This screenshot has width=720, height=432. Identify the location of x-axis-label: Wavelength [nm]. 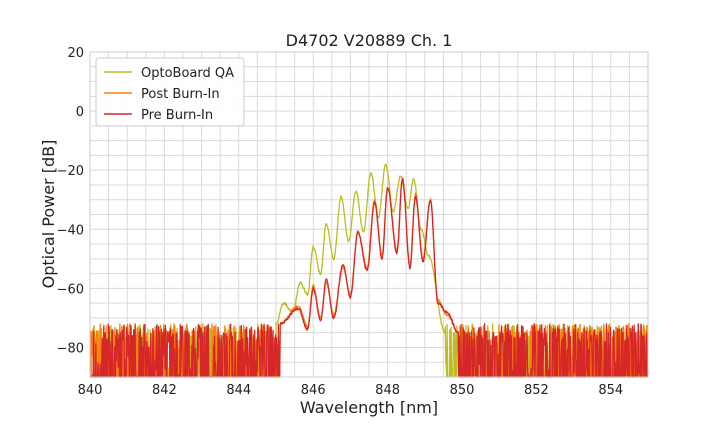
(369, 407).